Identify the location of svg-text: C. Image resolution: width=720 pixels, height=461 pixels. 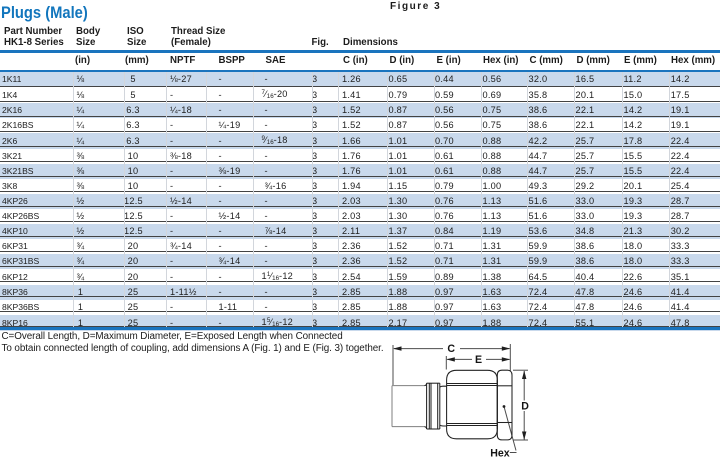
(451, 349).